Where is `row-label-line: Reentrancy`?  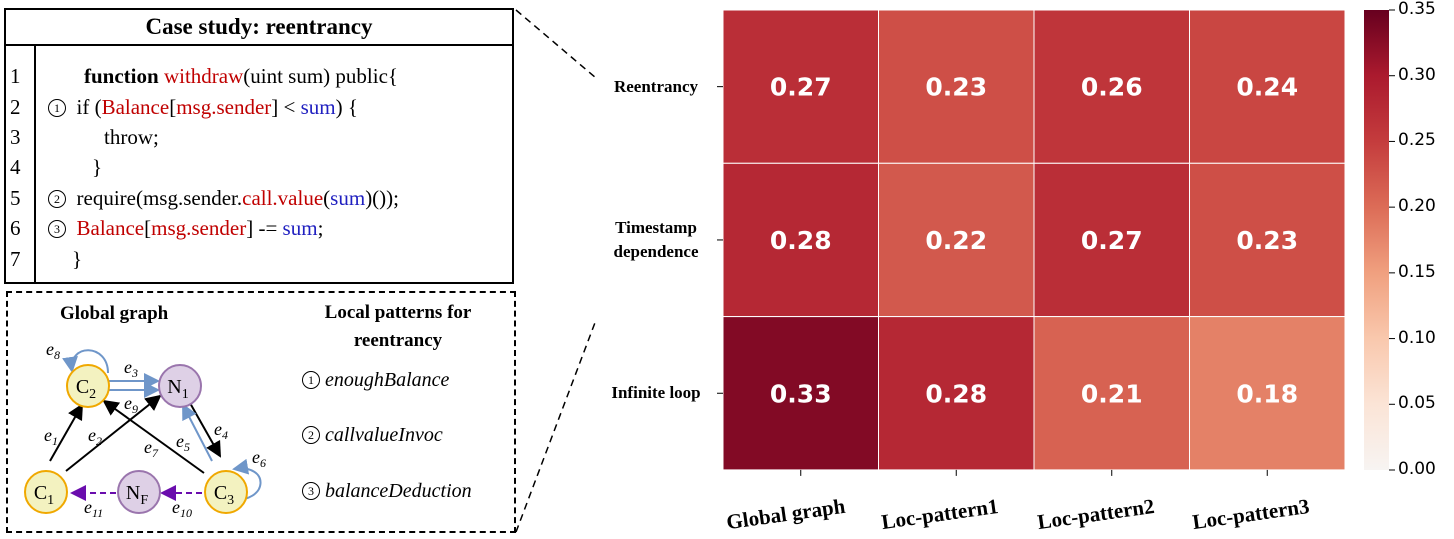 row-label-line: Reentrancy is located at coordinates (656, 86).